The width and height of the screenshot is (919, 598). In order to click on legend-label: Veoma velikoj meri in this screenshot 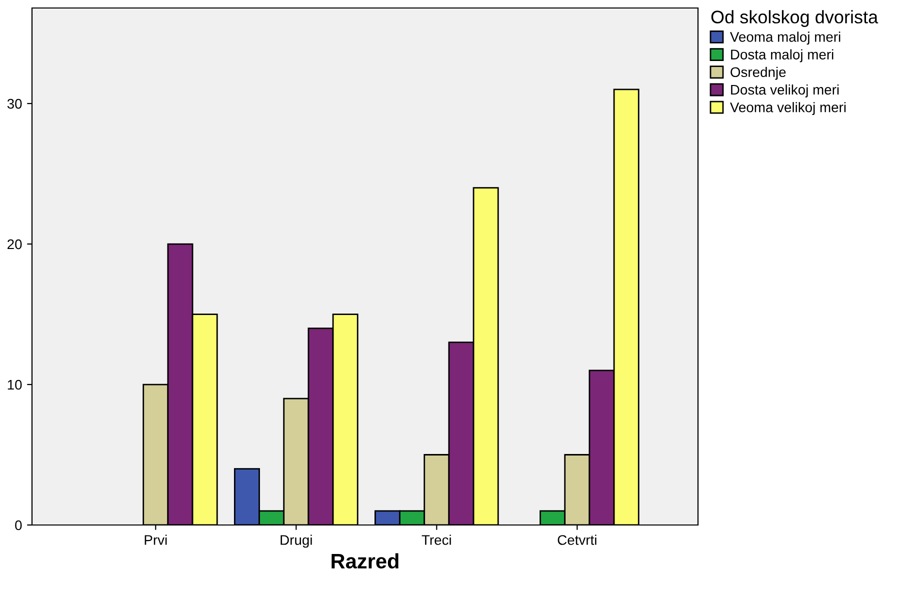, I will do `click(788, 109)`.